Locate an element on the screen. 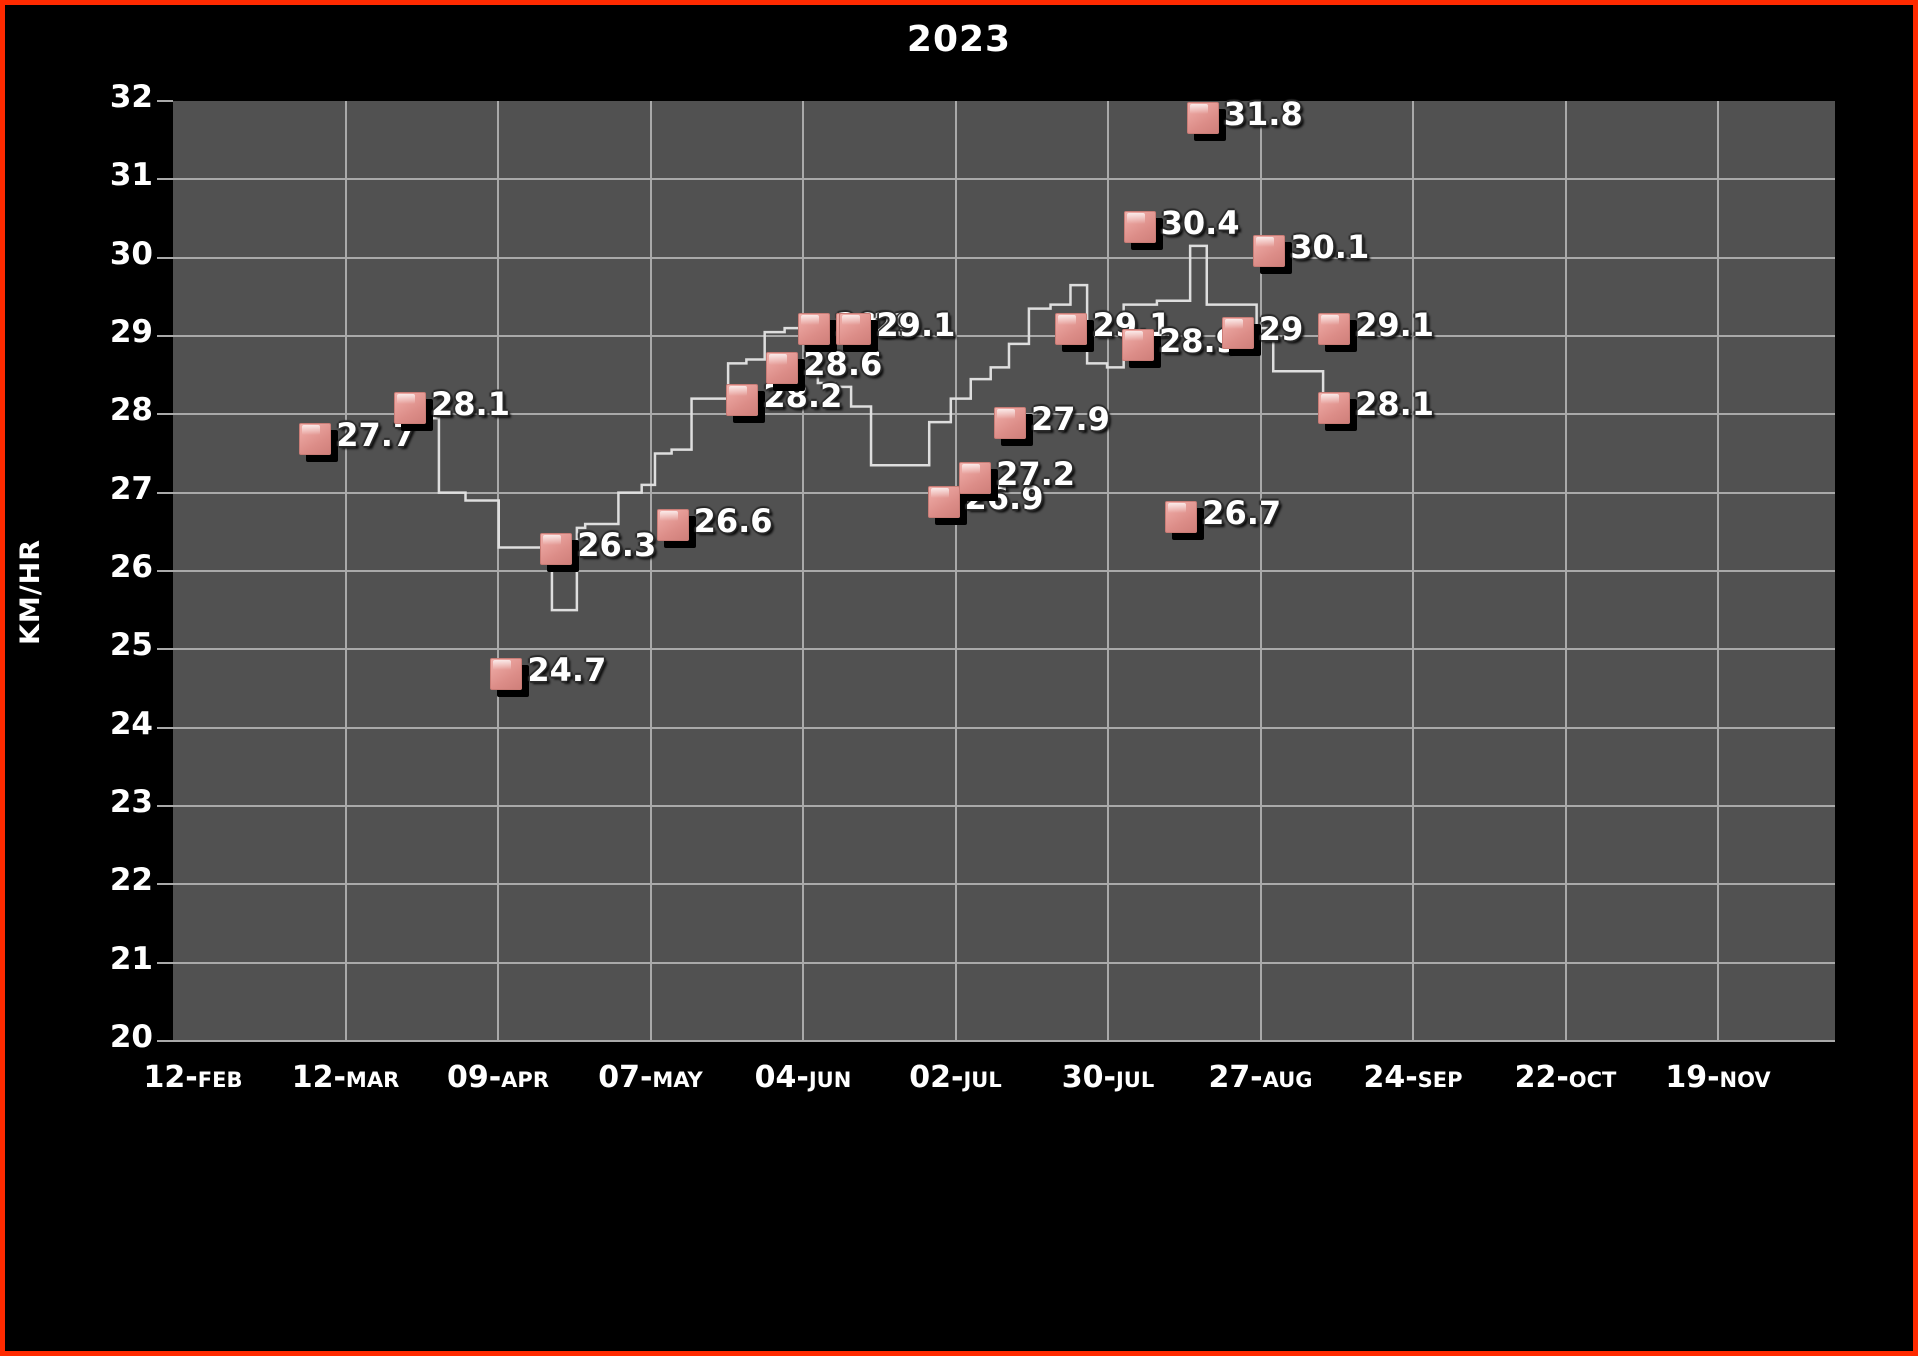  x-axis-tick-label: 04-Jun is located at coordinates (803, 1077).